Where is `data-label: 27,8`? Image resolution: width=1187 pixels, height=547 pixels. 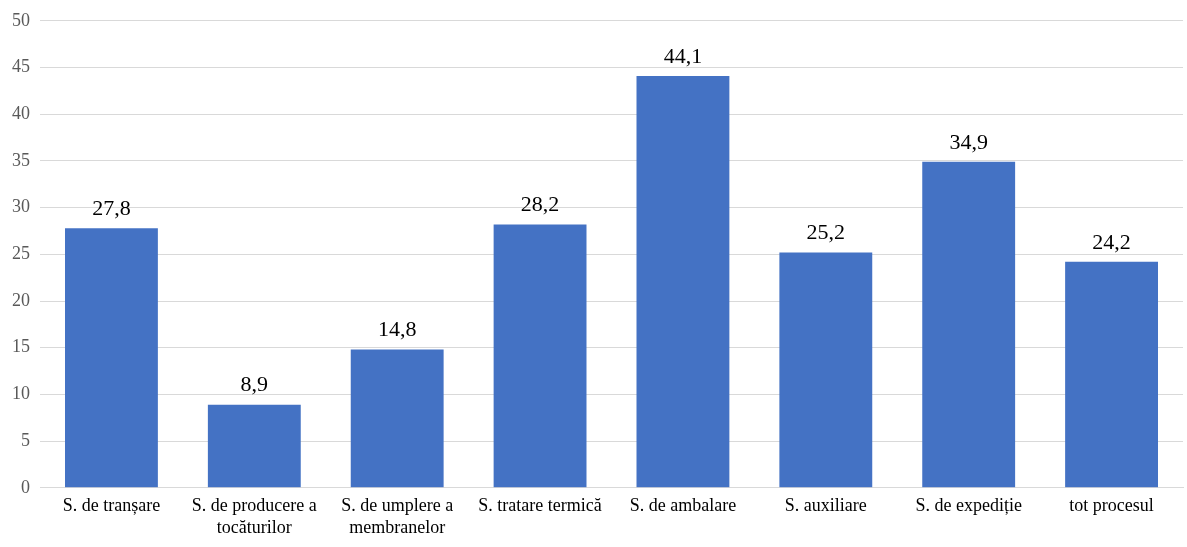 data-label: 27,8 is located at coordinates (111, 207).